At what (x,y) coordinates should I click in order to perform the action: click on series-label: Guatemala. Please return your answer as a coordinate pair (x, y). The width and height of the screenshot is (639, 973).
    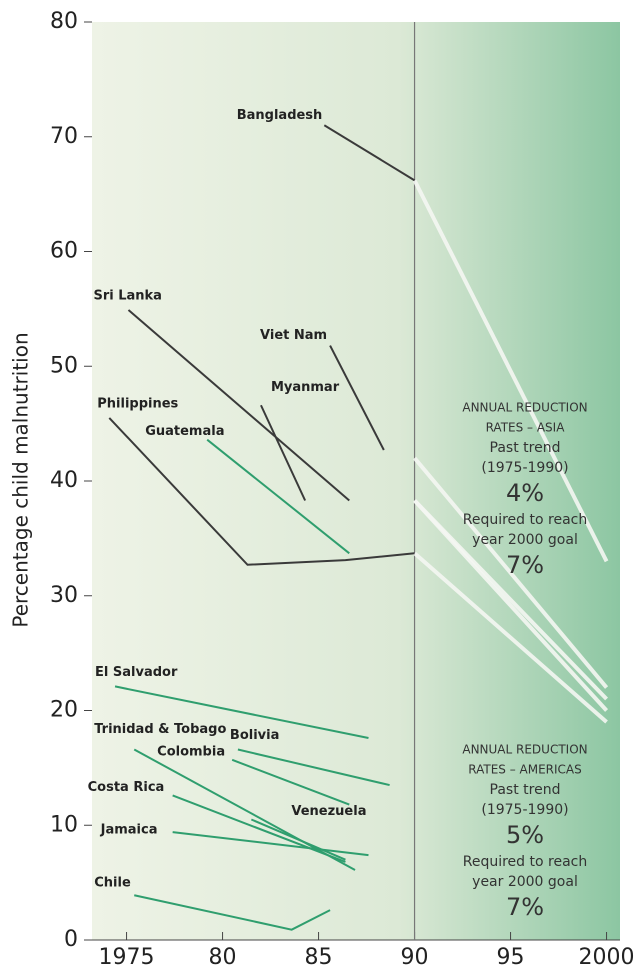
    Looking at the image, I should click on (184, 431).